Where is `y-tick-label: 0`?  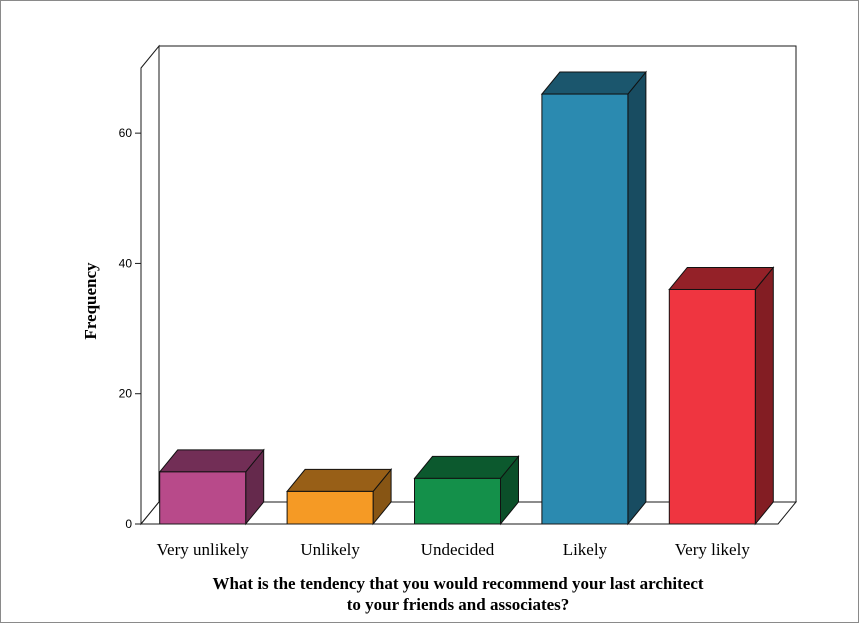
y-tick-label: 0 is located at coordinates (128, 524).